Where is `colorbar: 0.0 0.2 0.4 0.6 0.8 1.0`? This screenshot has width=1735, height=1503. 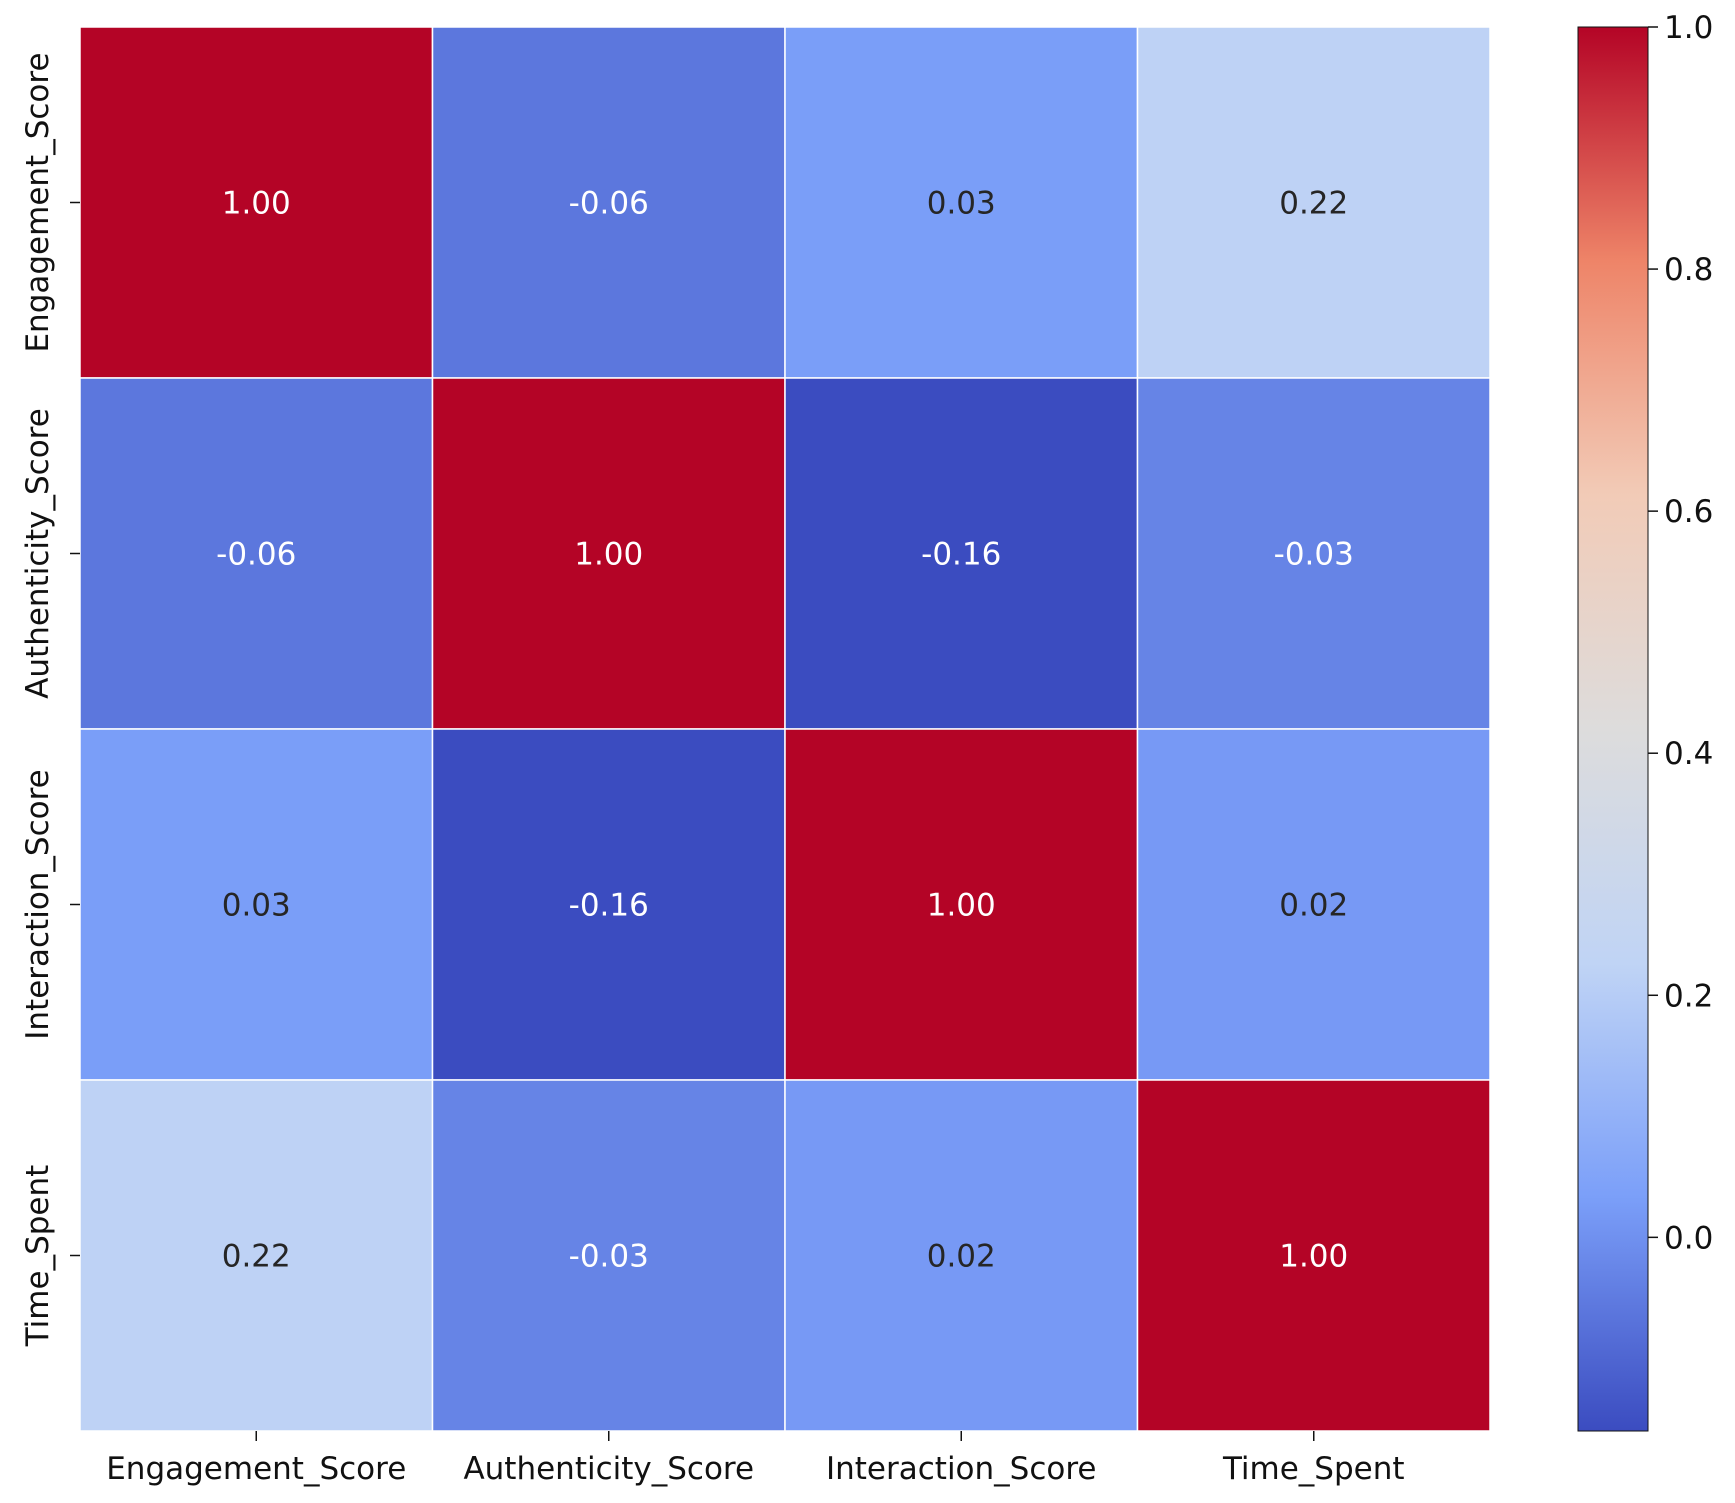 colorbar: 0.0 0.2 0.4 0.6 0.8 1.0 is located at coordinates (1645, 721).